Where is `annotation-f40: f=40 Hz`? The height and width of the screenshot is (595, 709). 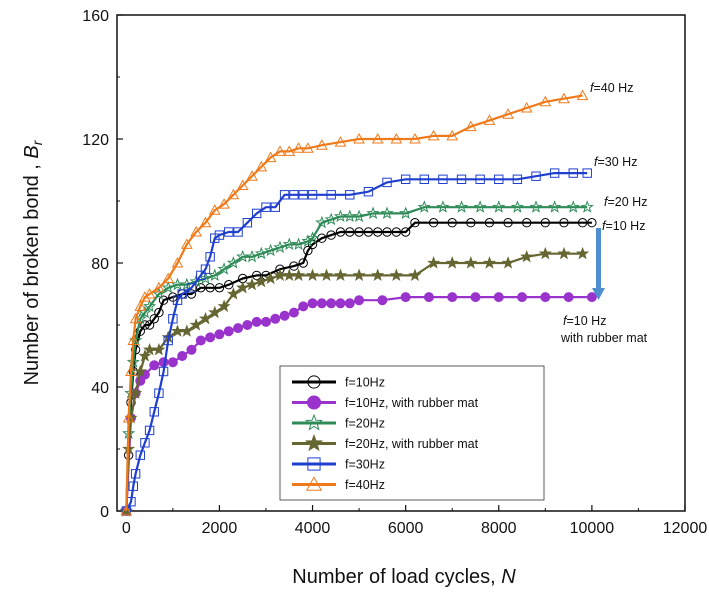 annotation-f40: f=40 Hz is located at coordinates (611, 88).